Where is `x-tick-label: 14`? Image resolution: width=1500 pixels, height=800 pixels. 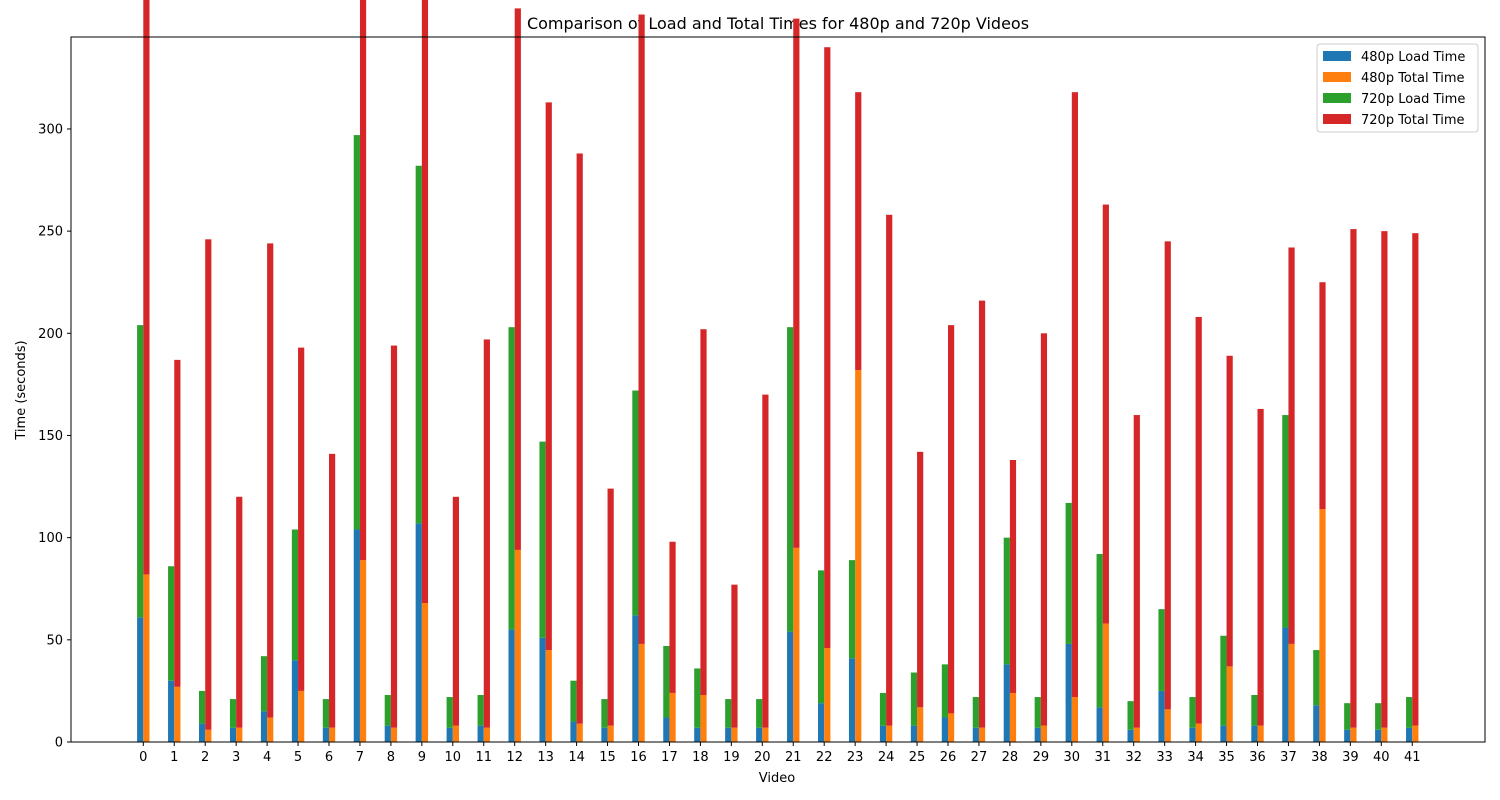
x-tick-label: 14 is located at coordinates (576, 757).